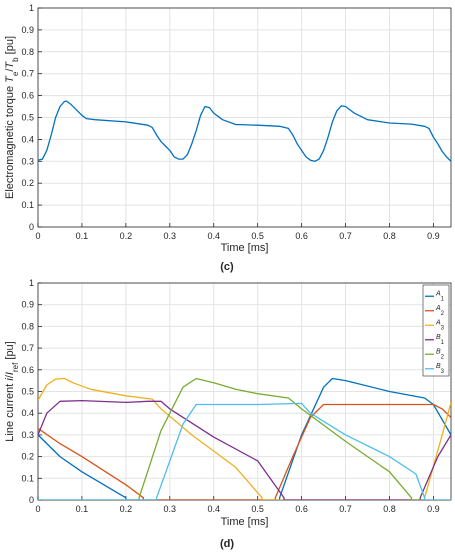  I want to click on legend-label-A2: A2, so click(440, 311).